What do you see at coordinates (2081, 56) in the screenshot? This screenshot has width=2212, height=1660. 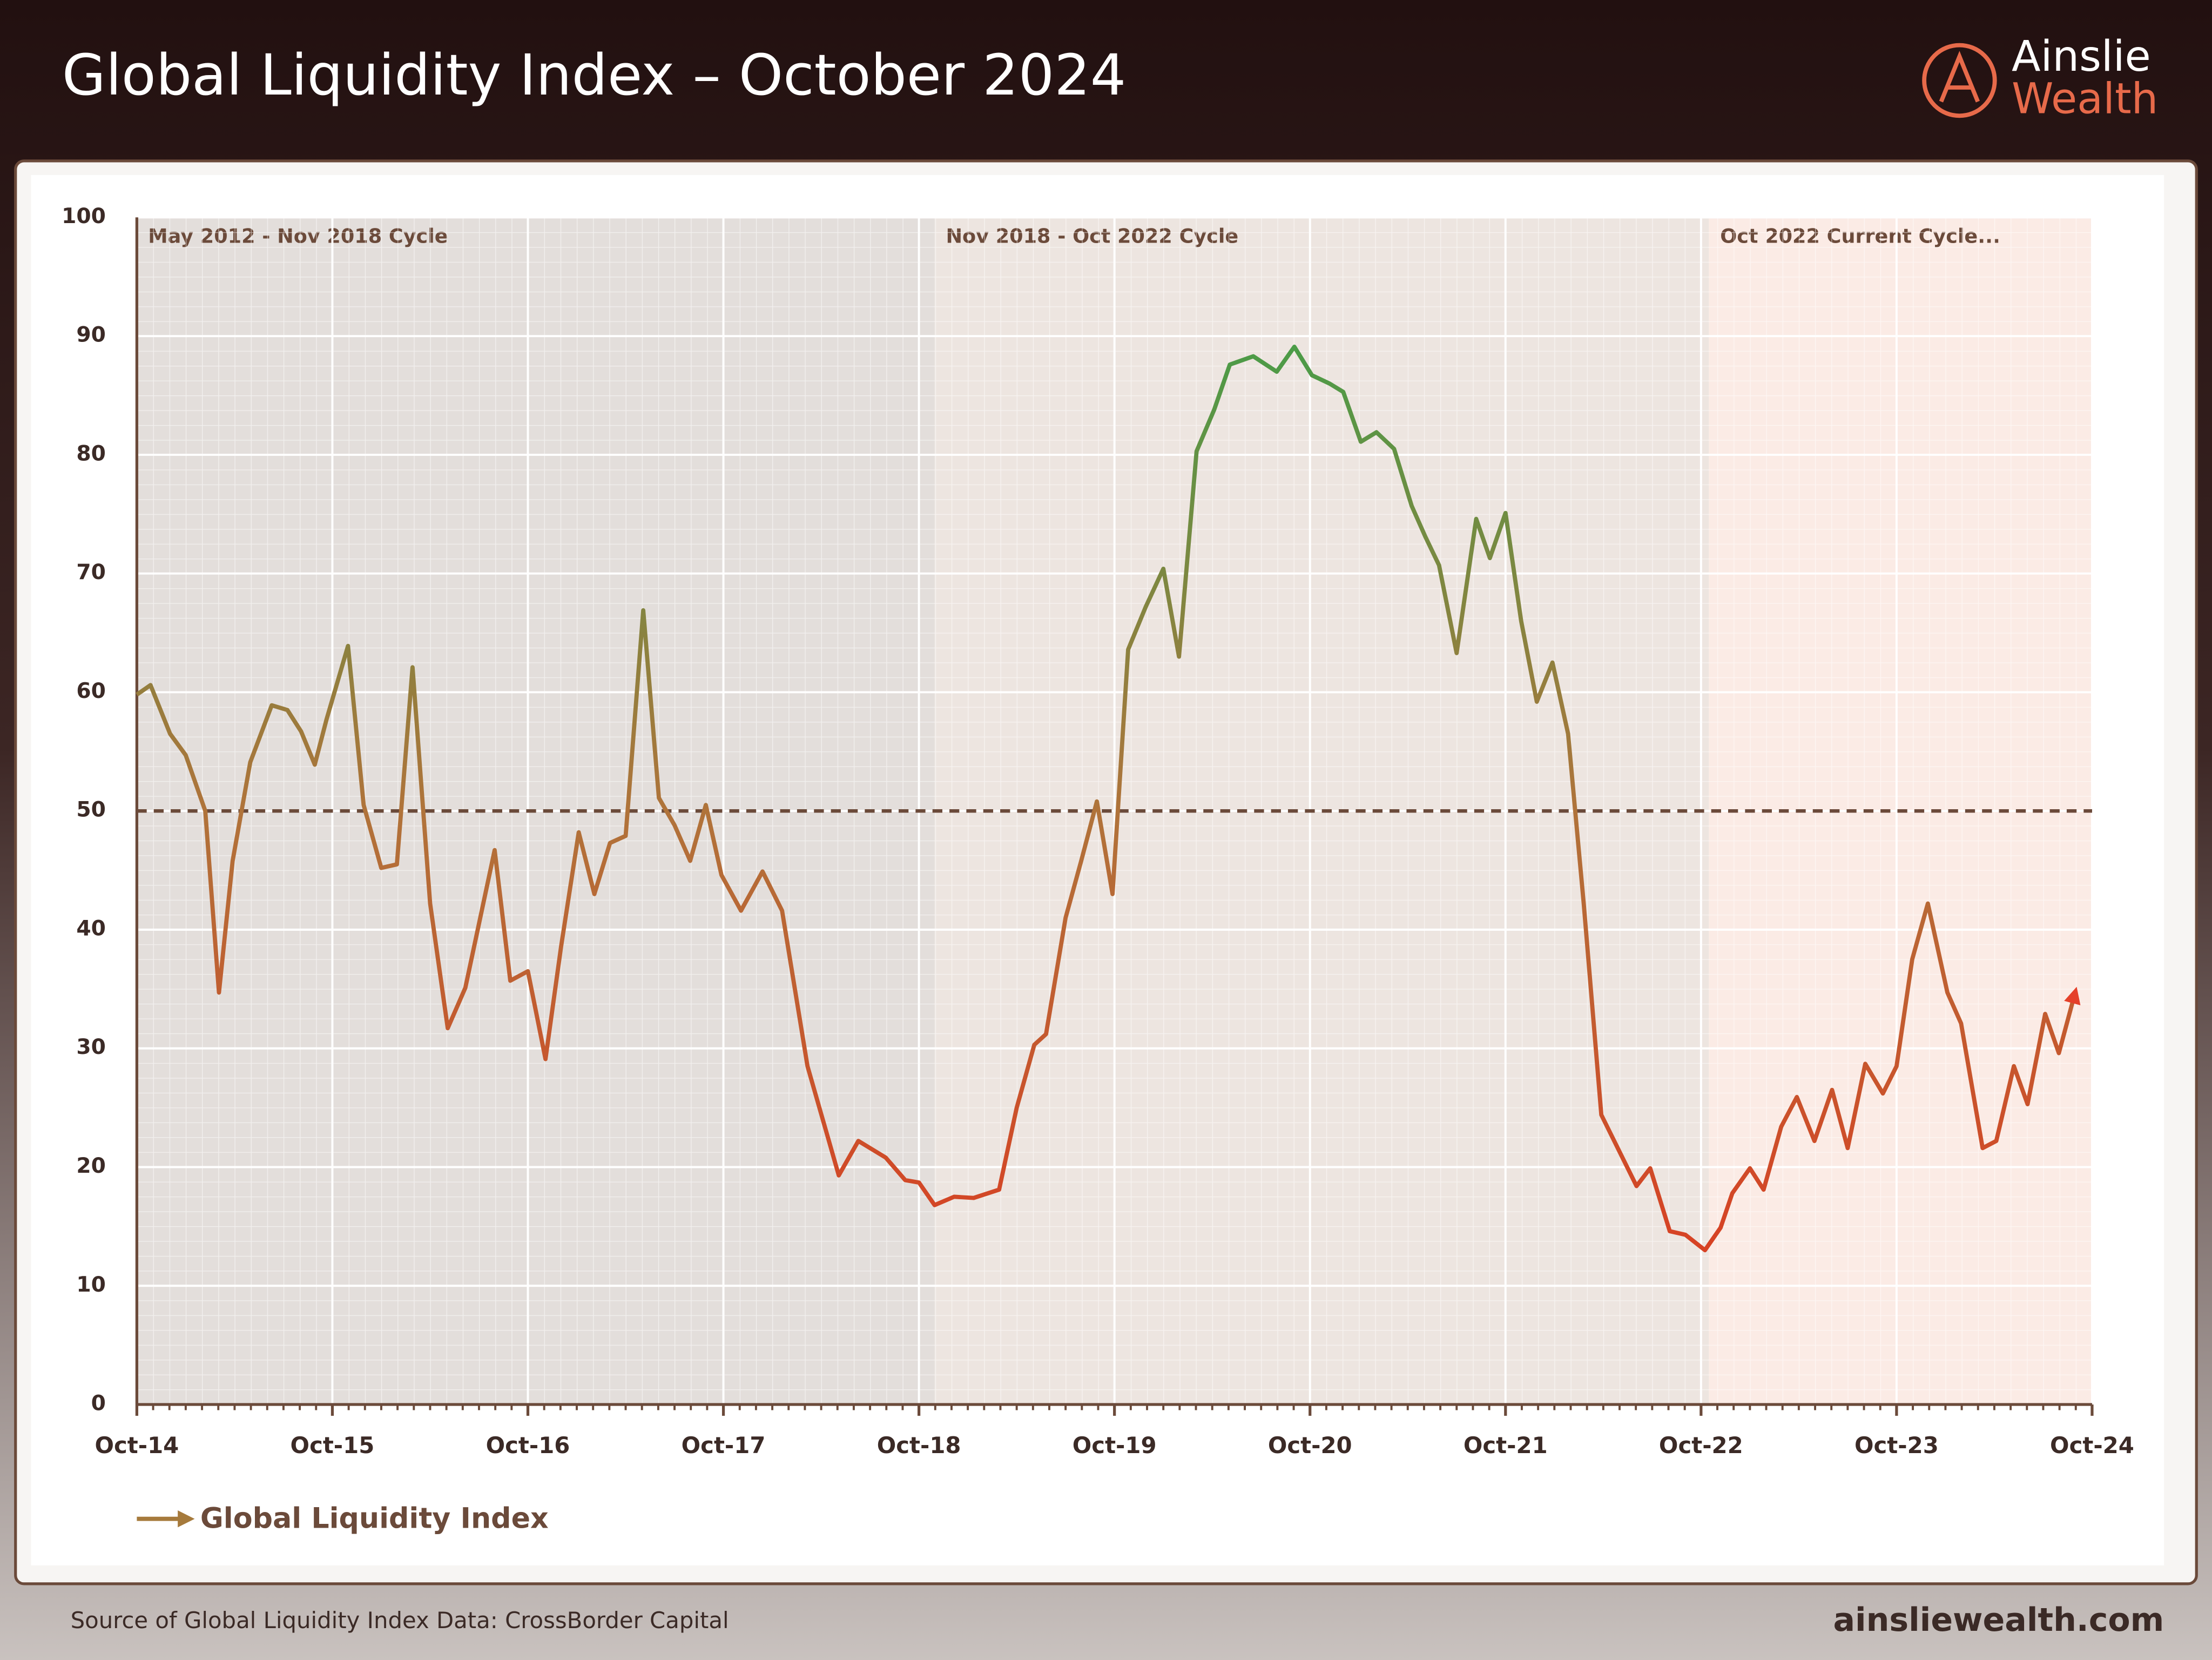 I see `logo-text: Ainslie` at bounding box center [2081, 56].